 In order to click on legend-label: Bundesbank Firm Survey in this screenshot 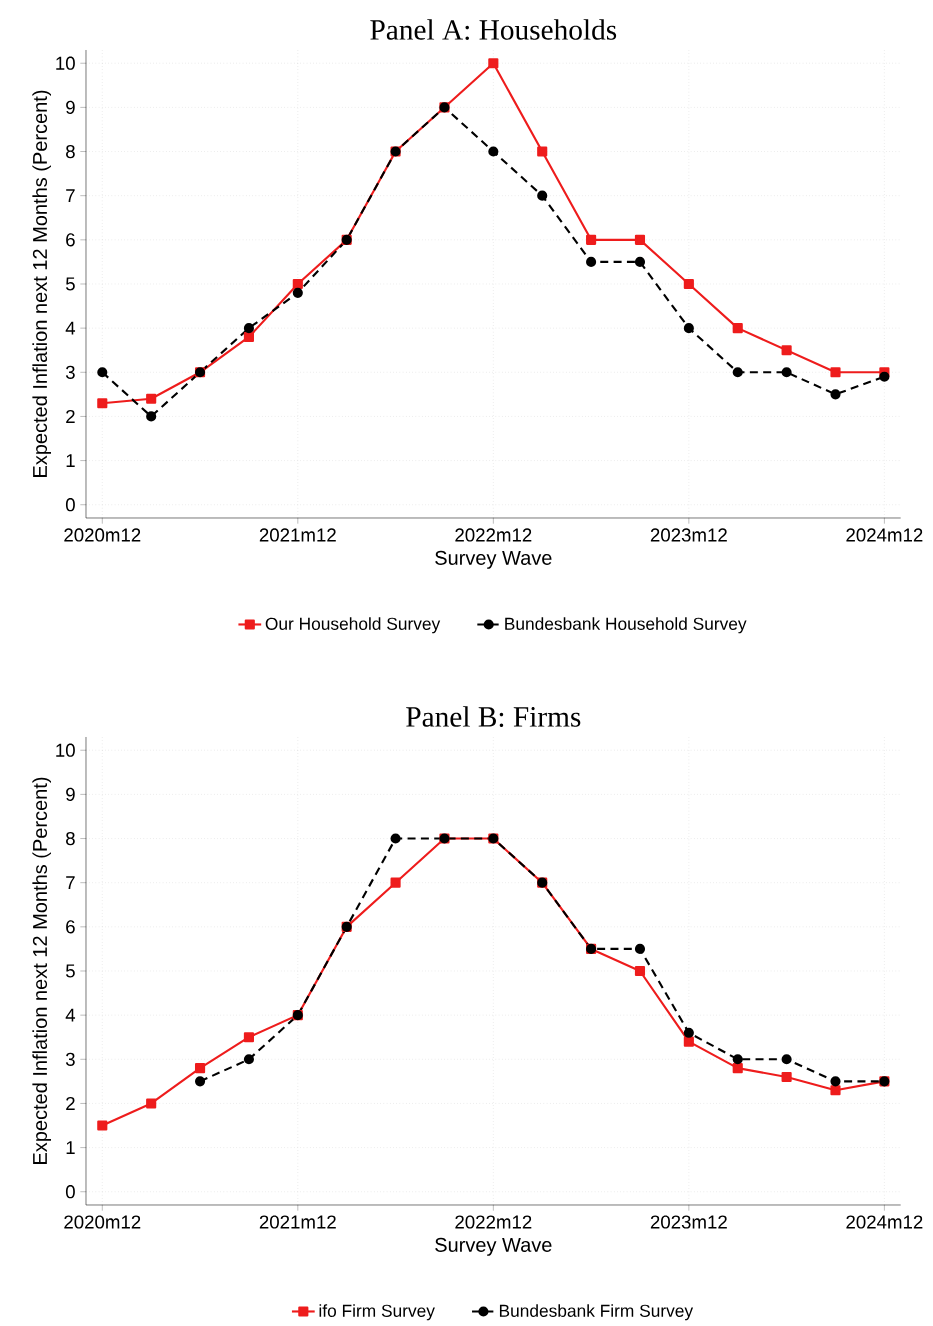, I will do `click(596, 1312)`.